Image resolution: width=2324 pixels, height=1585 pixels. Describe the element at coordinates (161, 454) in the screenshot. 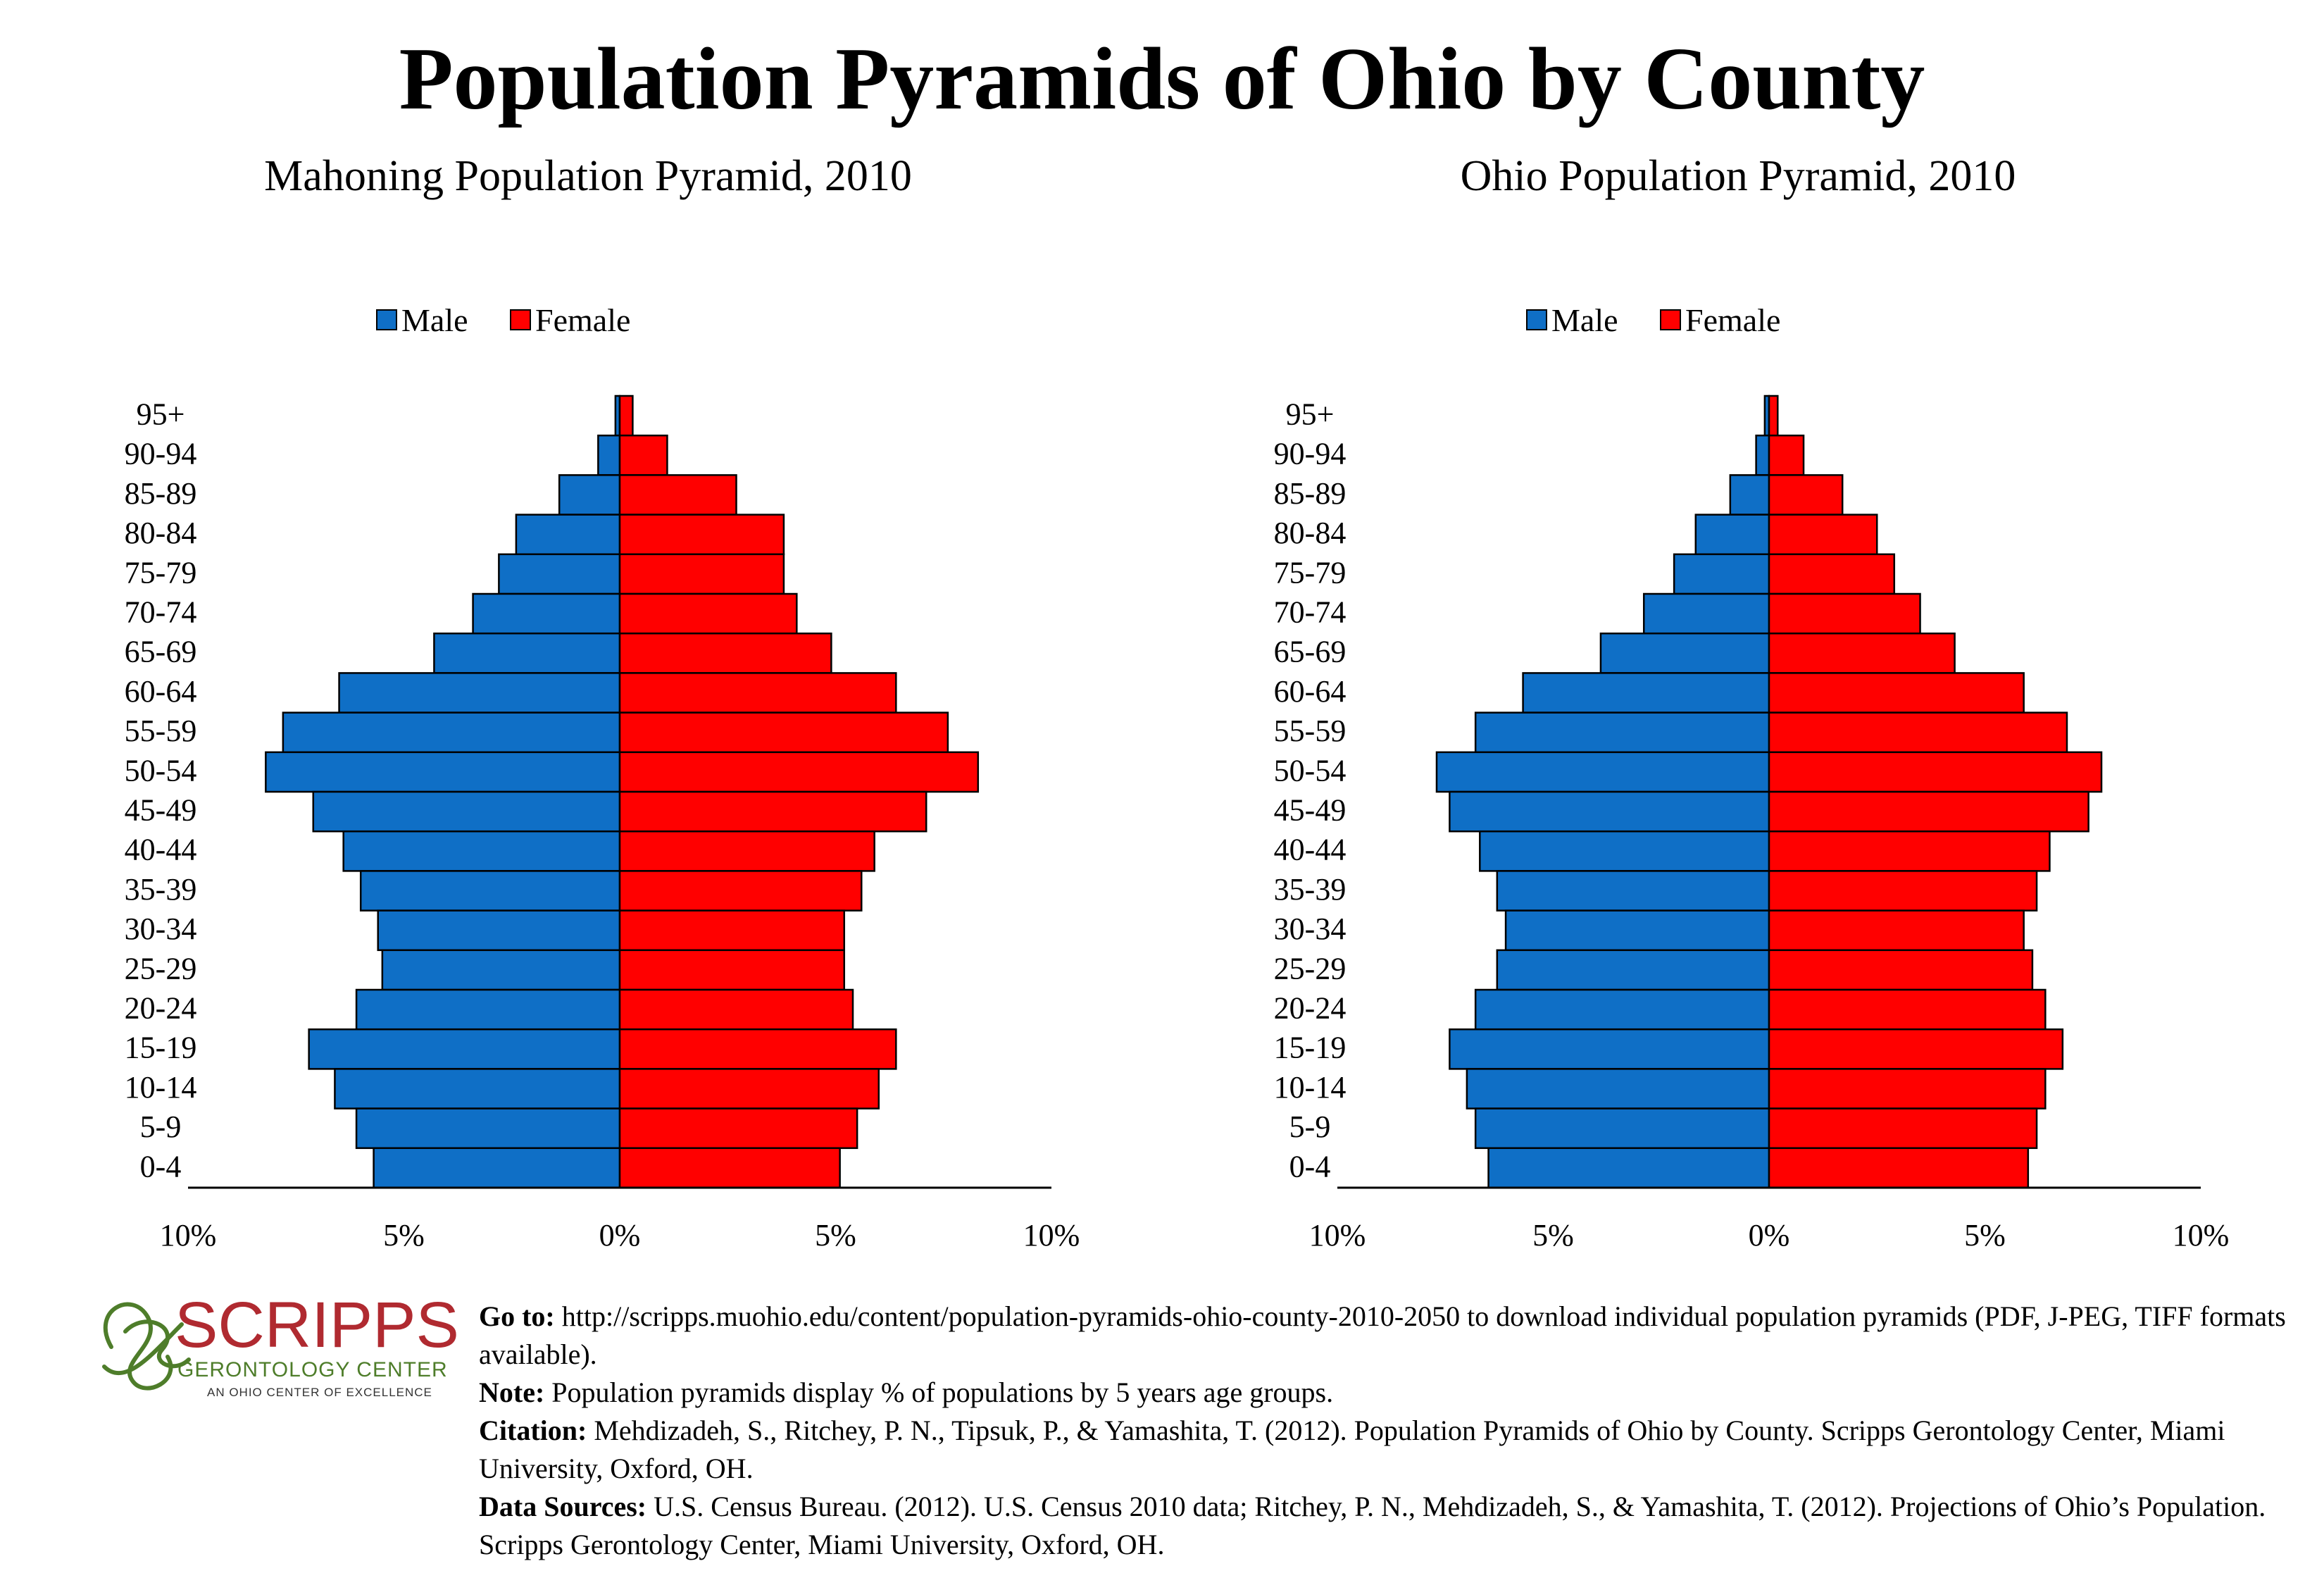

I see `age-label-90-94: 90-94` at that location.